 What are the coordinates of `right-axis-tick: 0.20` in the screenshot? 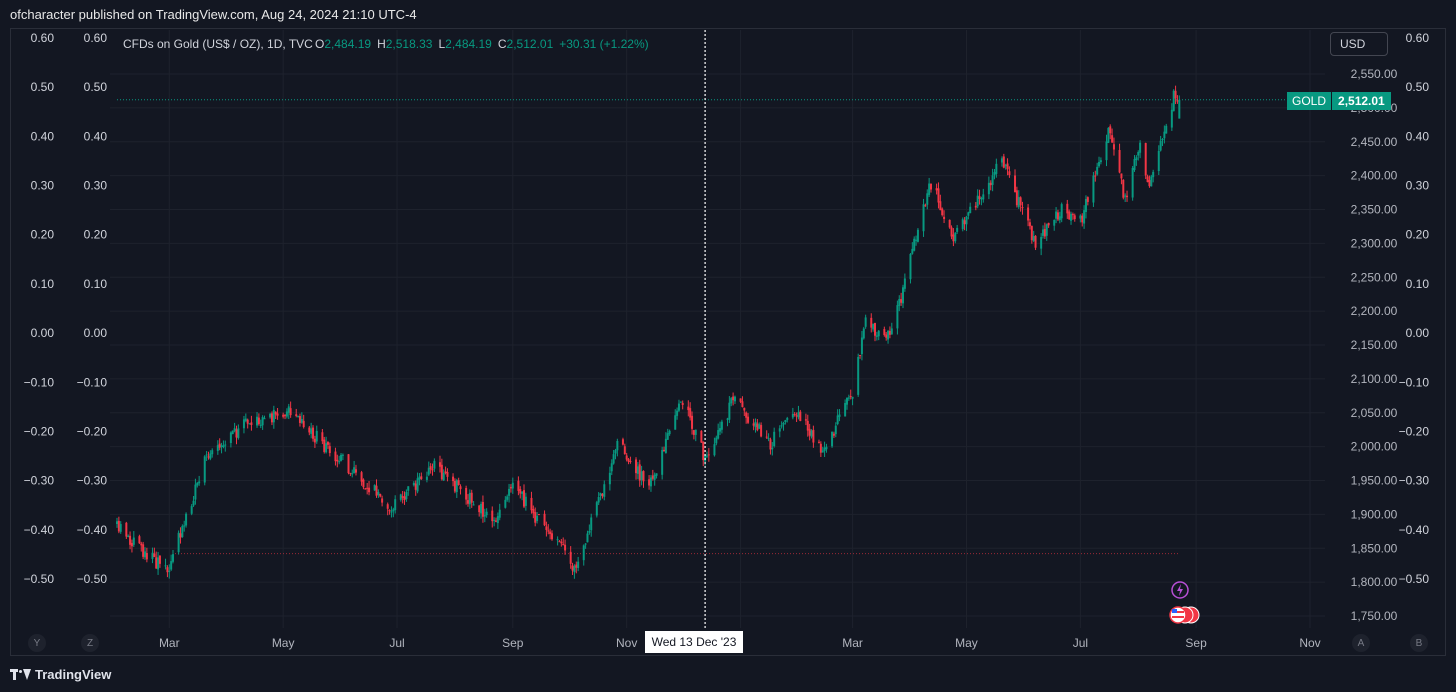 It's located at (1418, 235).